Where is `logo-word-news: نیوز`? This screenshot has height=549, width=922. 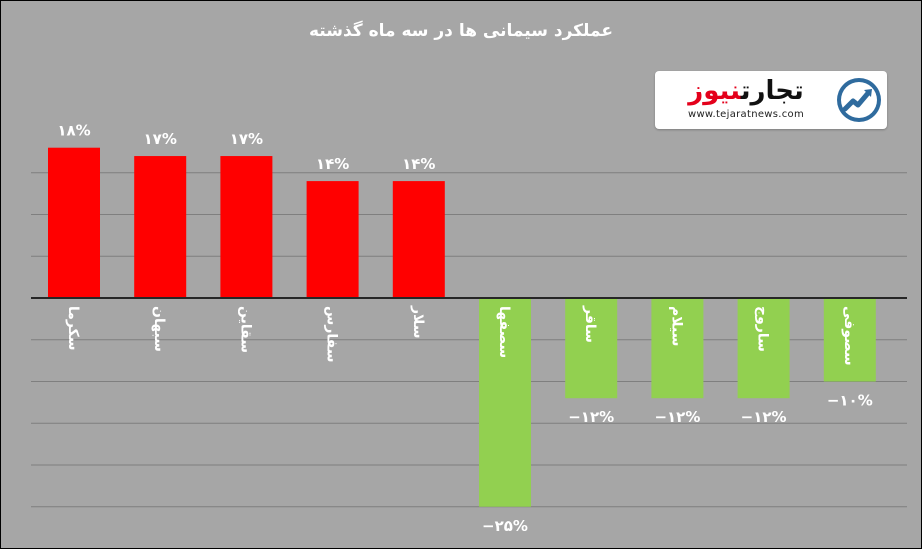
logo-word-news: نیوز is located at coordinates (714, 91).